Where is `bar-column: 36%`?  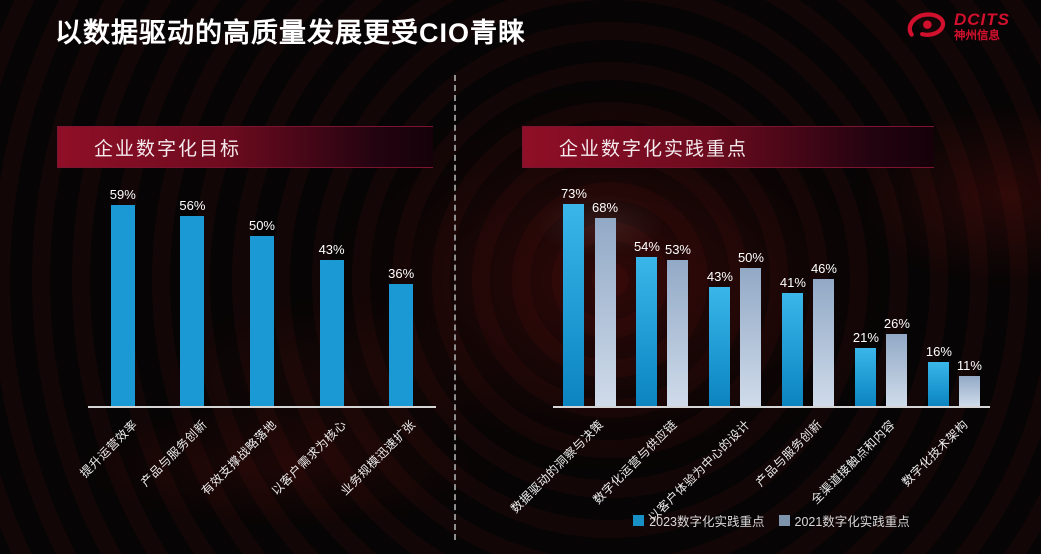 bar-column: 36% is located at coordinates (401, 336).